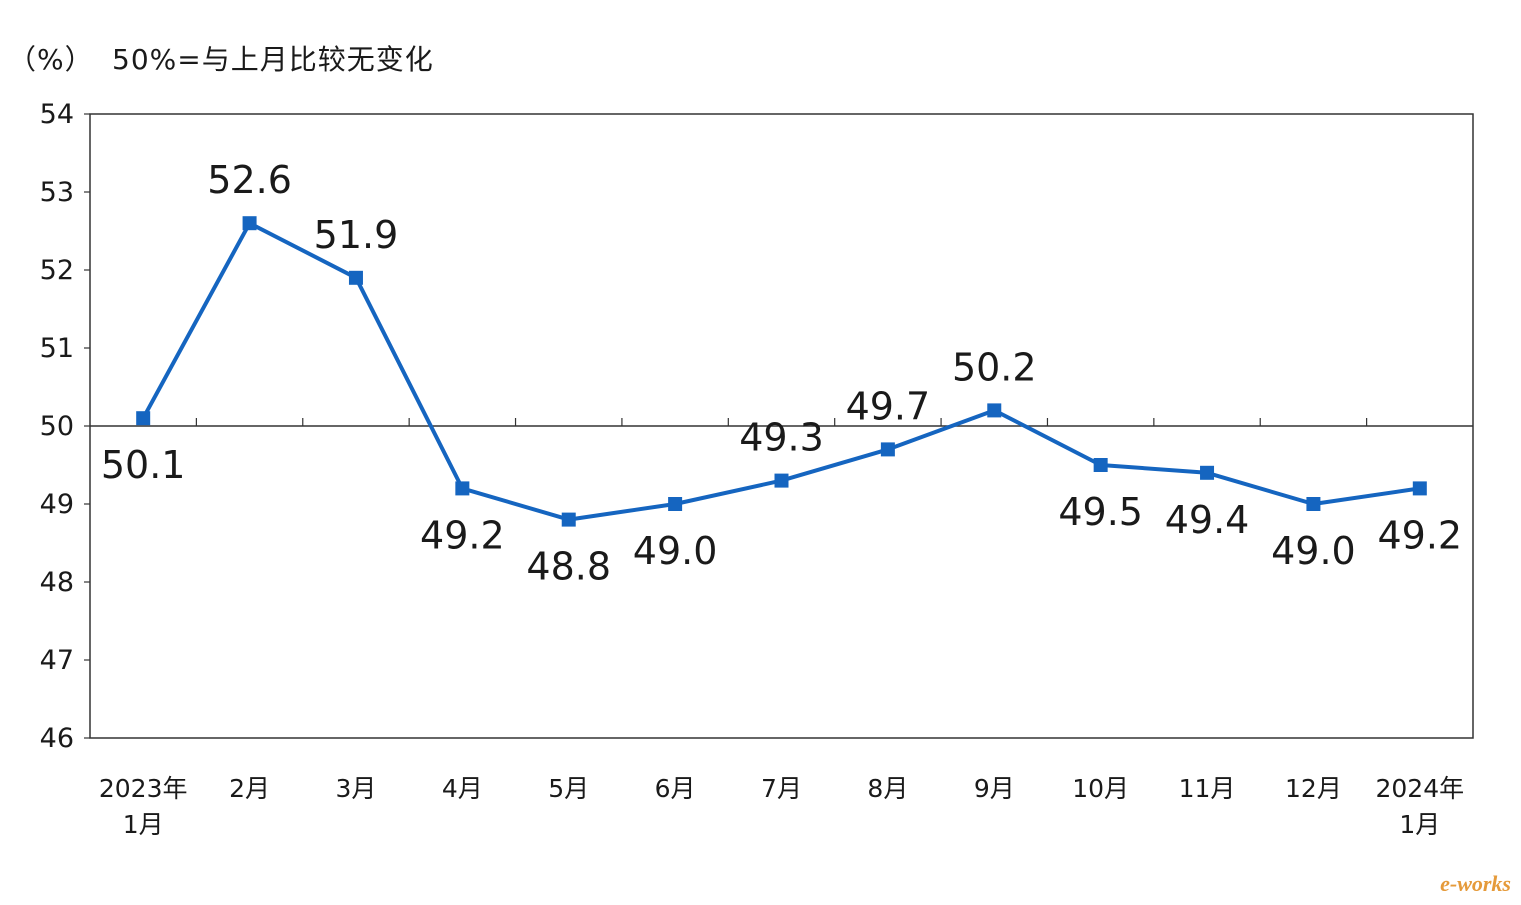 The width and height of the screenshot is (1521, 905). What do you see at coordinates (51, 59) in the screenshot?
I see `y-unit-label: （%）` at bounding box center [51, 59].